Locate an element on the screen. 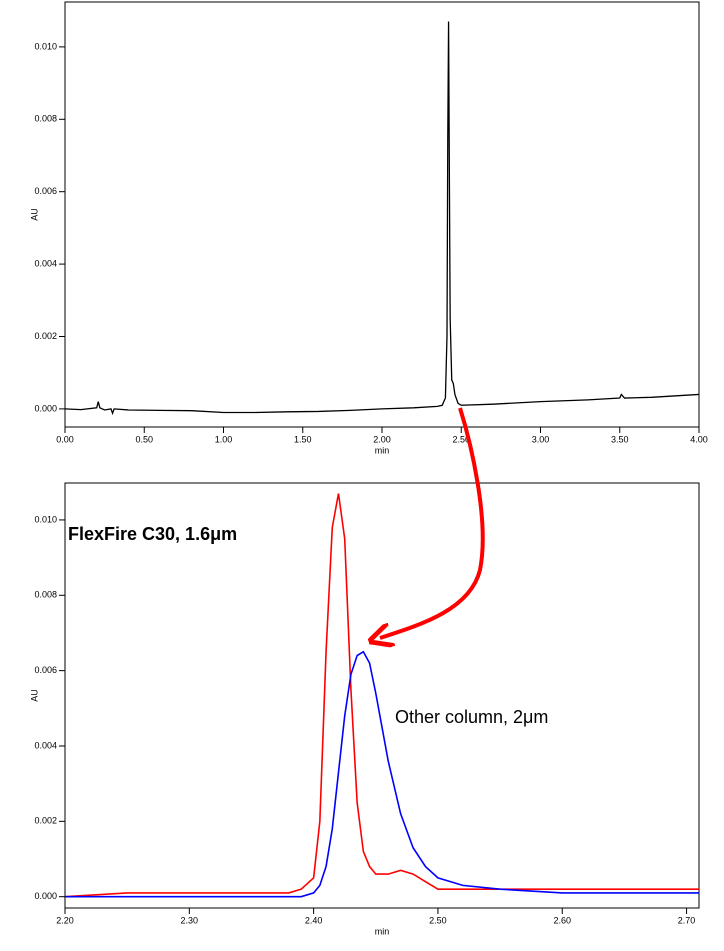 Image resolution: width=724 pixels, height=951 pixels. x-tick-label: 0.50 is located at coordinates (144, 439).